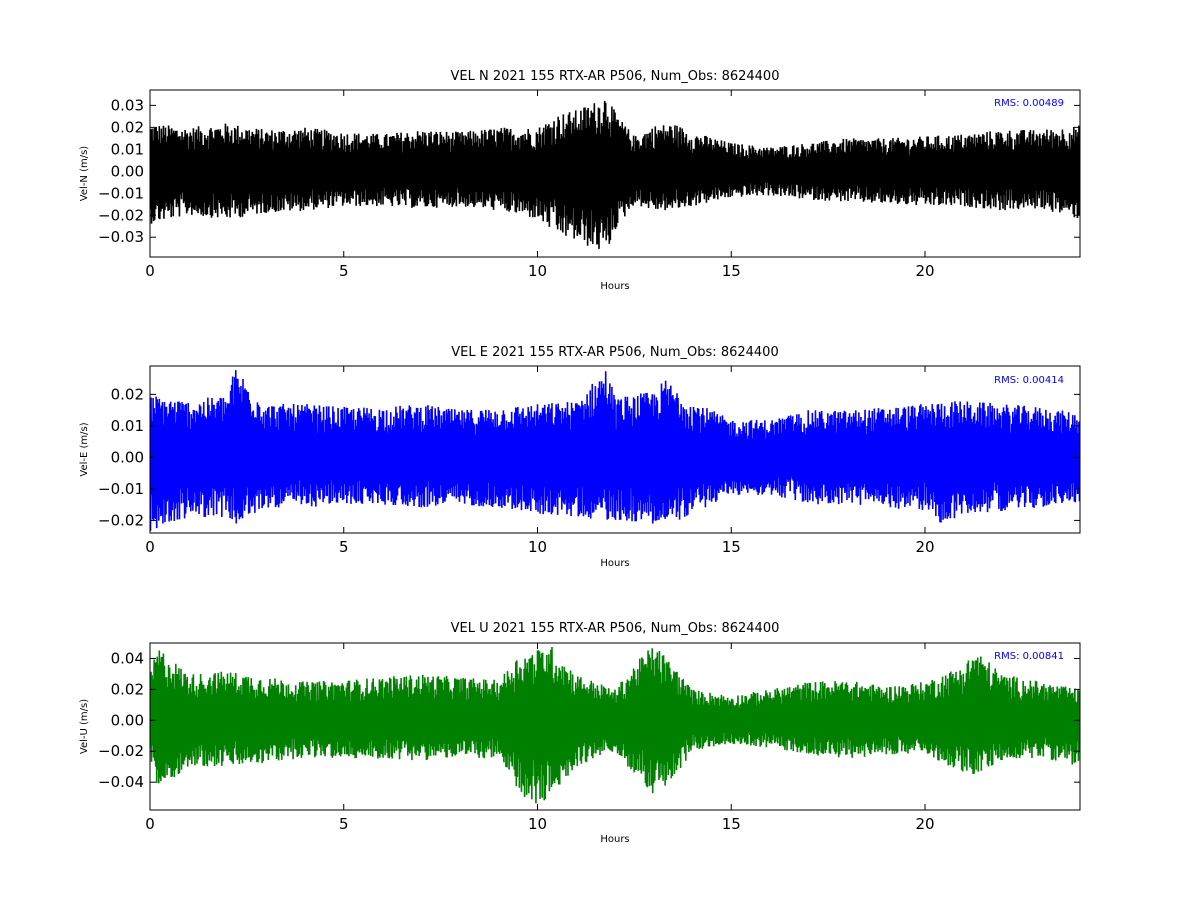 This screenshot has height=900, width=1200. Describe the element at coordinates (1029, 380) in the screenshot. I see `rms-annotation: RMS: 0.00414` at that location.